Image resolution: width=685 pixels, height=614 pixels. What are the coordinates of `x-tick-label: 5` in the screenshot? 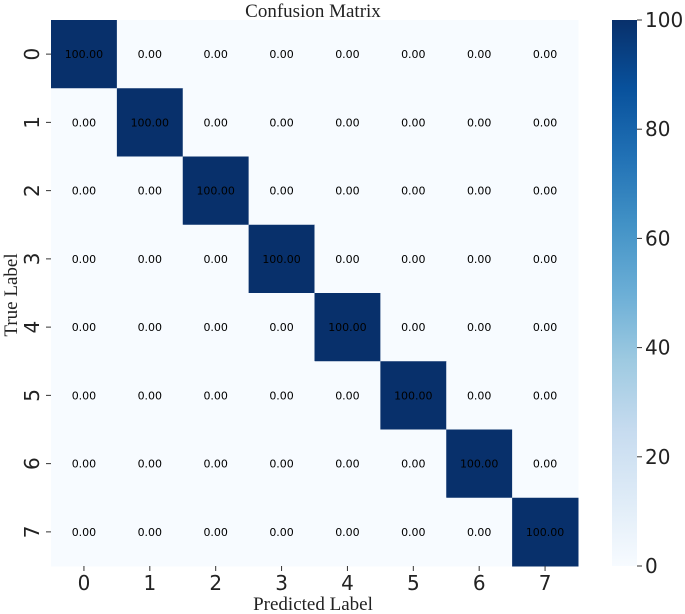 It's located at (413, 583).